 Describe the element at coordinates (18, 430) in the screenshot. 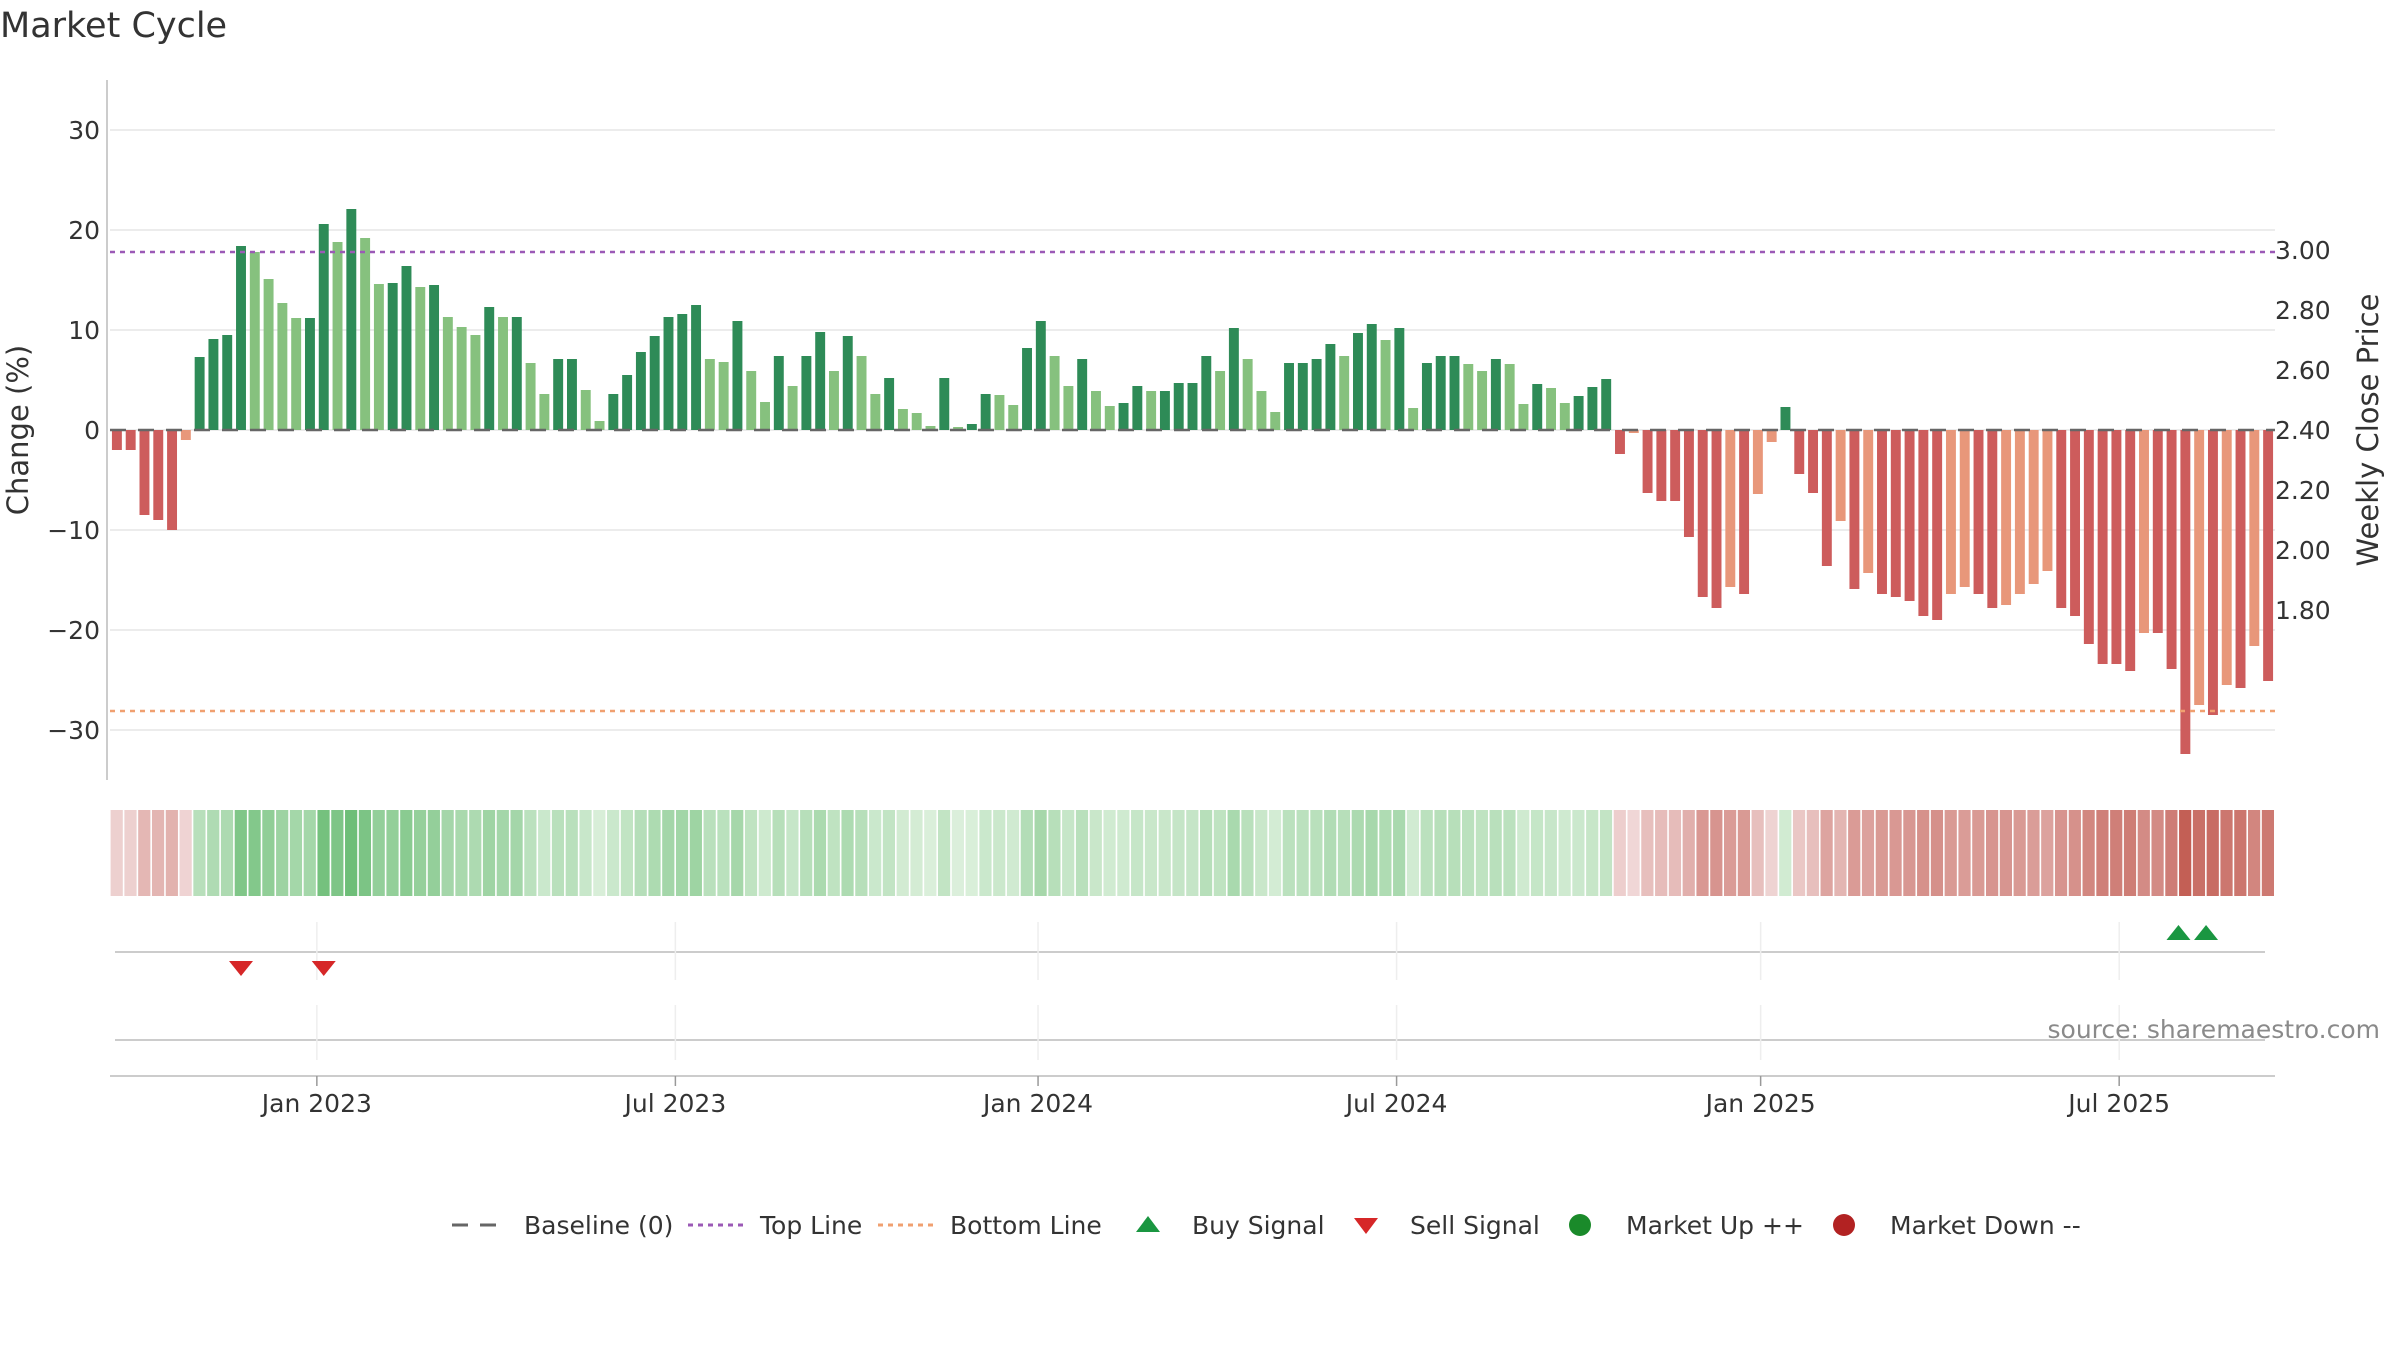

I see `y-left-axis-title: Change (%)` at that location.